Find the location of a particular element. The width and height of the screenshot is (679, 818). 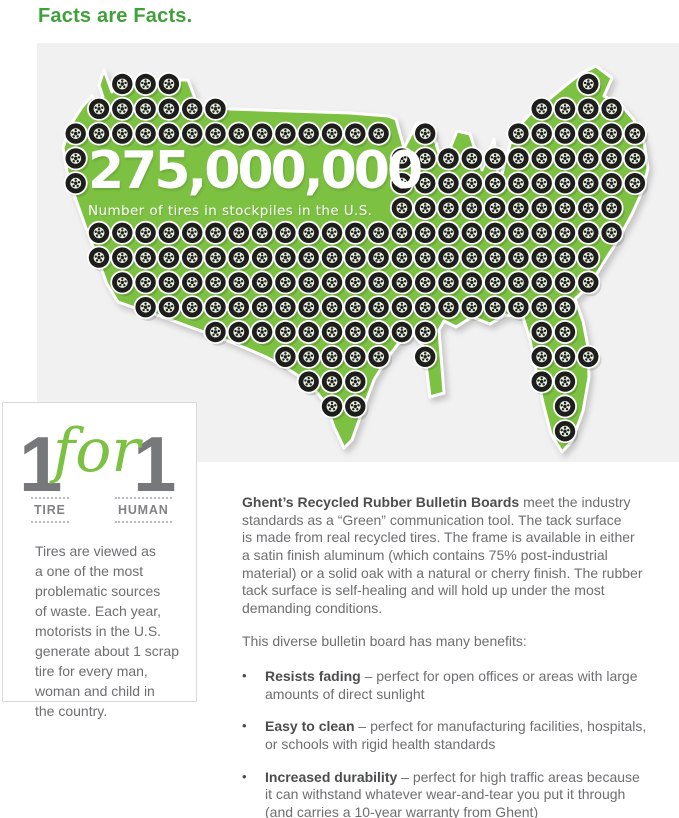

page-title: Facts are Facts. is located at coordinates (115, 16).